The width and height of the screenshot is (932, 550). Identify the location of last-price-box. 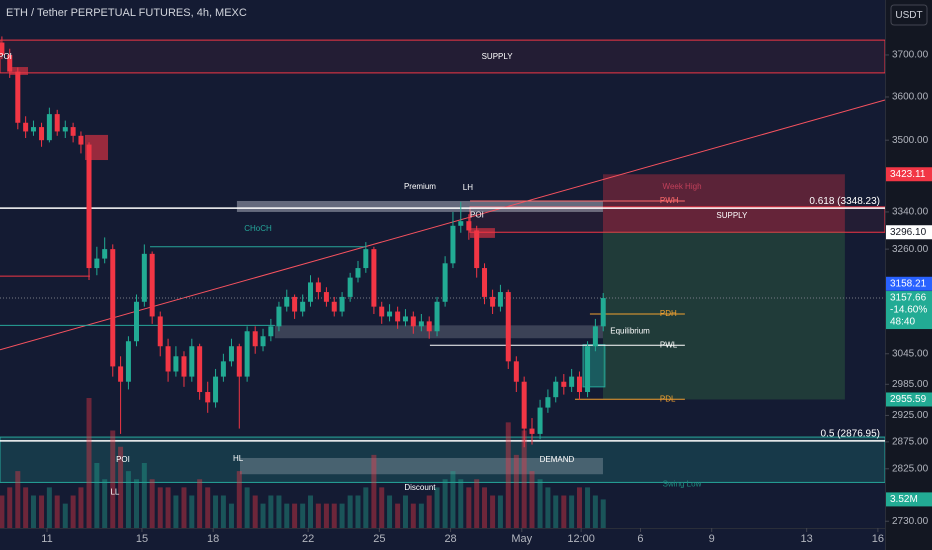
(909, 310).